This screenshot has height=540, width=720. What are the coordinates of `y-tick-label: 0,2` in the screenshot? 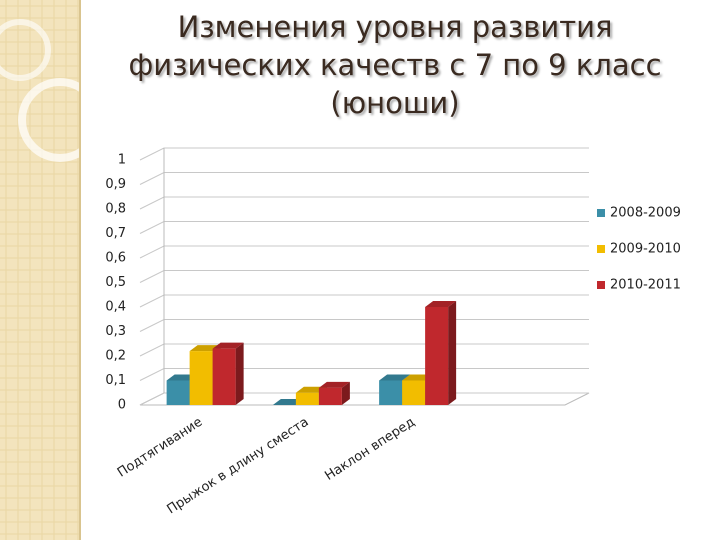 It's located at (115, 356).